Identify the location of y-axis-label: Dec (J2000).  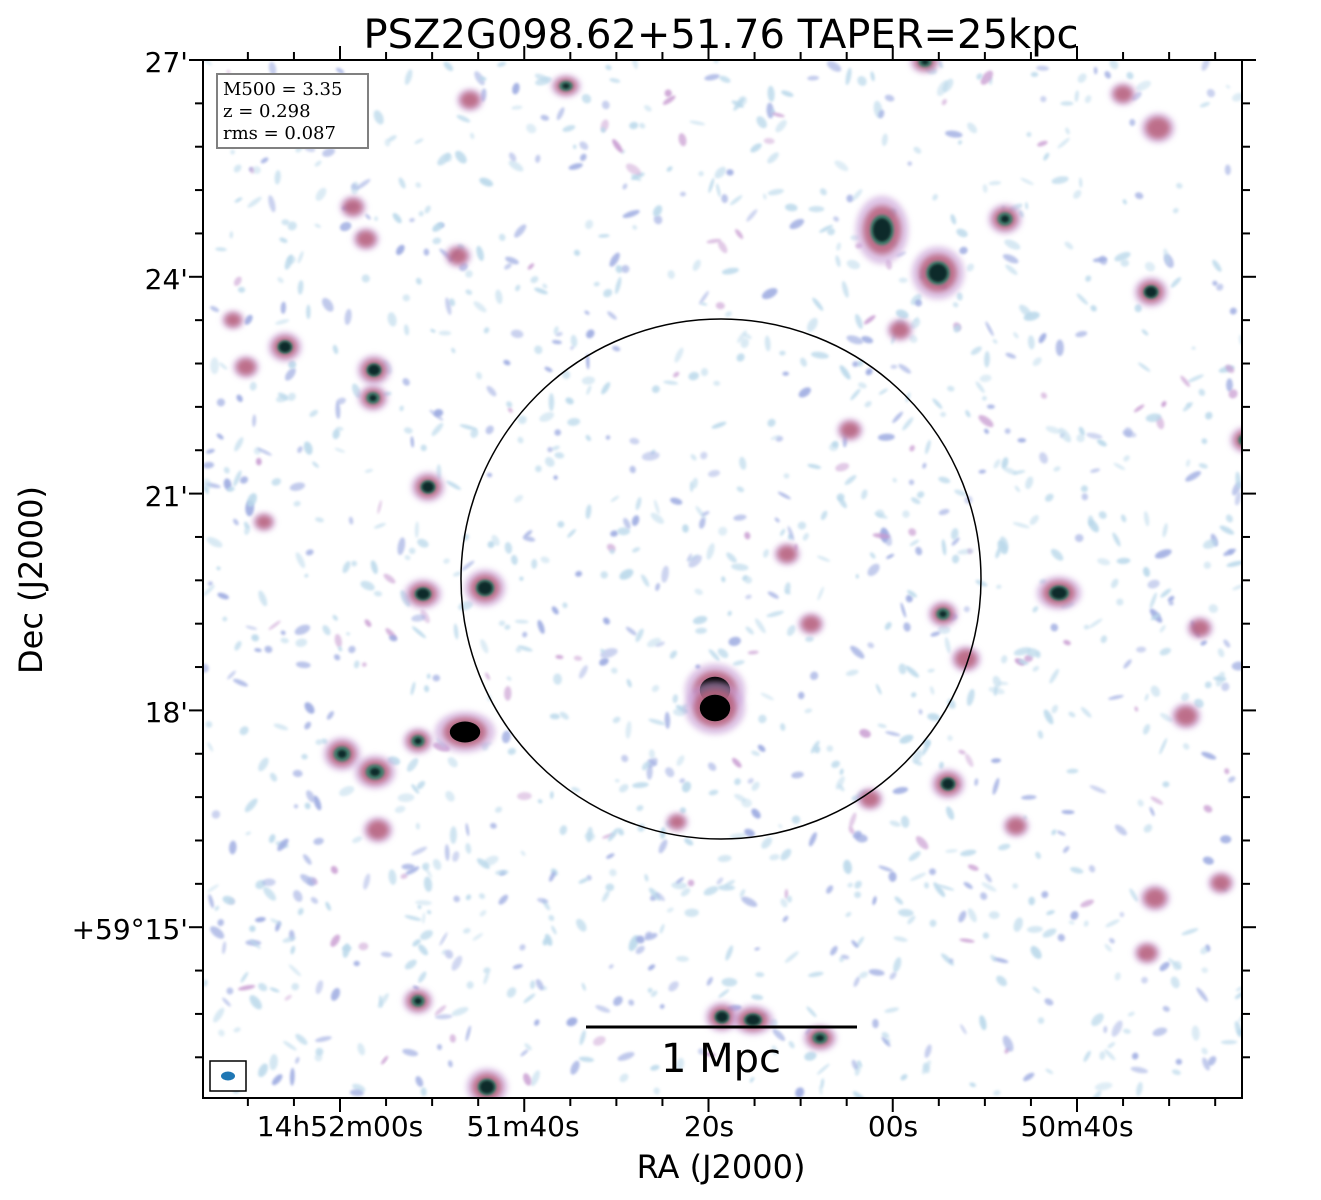
(31, 580).